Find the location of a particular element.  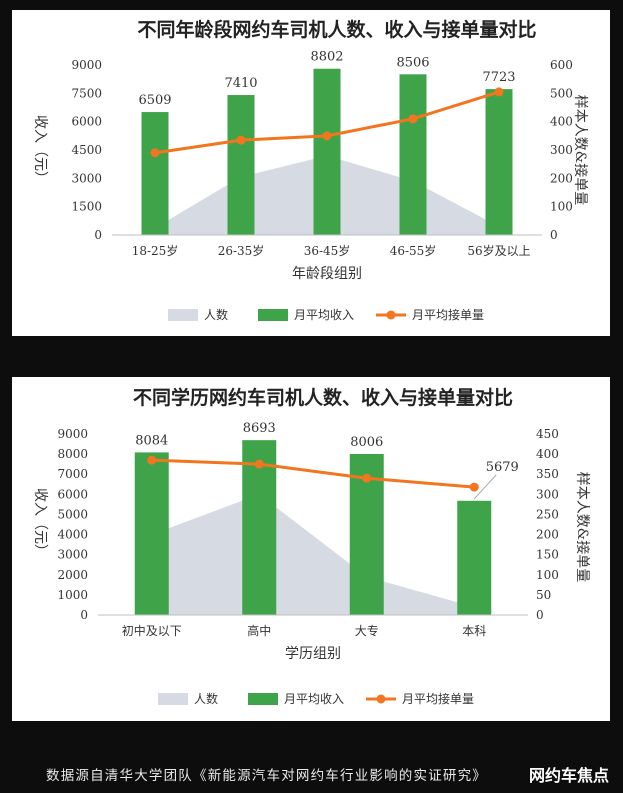

y2-tick-3: 150 is located at coordinates (547, 555).